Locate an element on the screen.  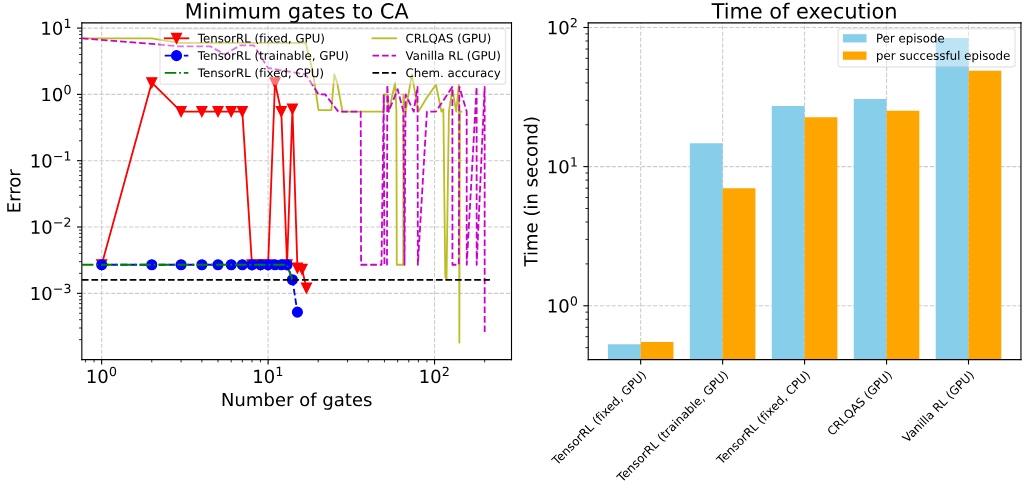
legend-label: Vanilla RL (GPU) is located at coordinates (452, 56).